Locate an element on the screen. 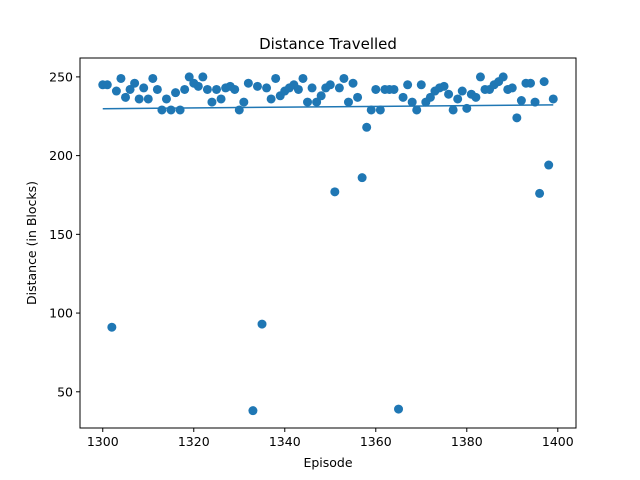  trend-line is located at coordinates (328, 107).